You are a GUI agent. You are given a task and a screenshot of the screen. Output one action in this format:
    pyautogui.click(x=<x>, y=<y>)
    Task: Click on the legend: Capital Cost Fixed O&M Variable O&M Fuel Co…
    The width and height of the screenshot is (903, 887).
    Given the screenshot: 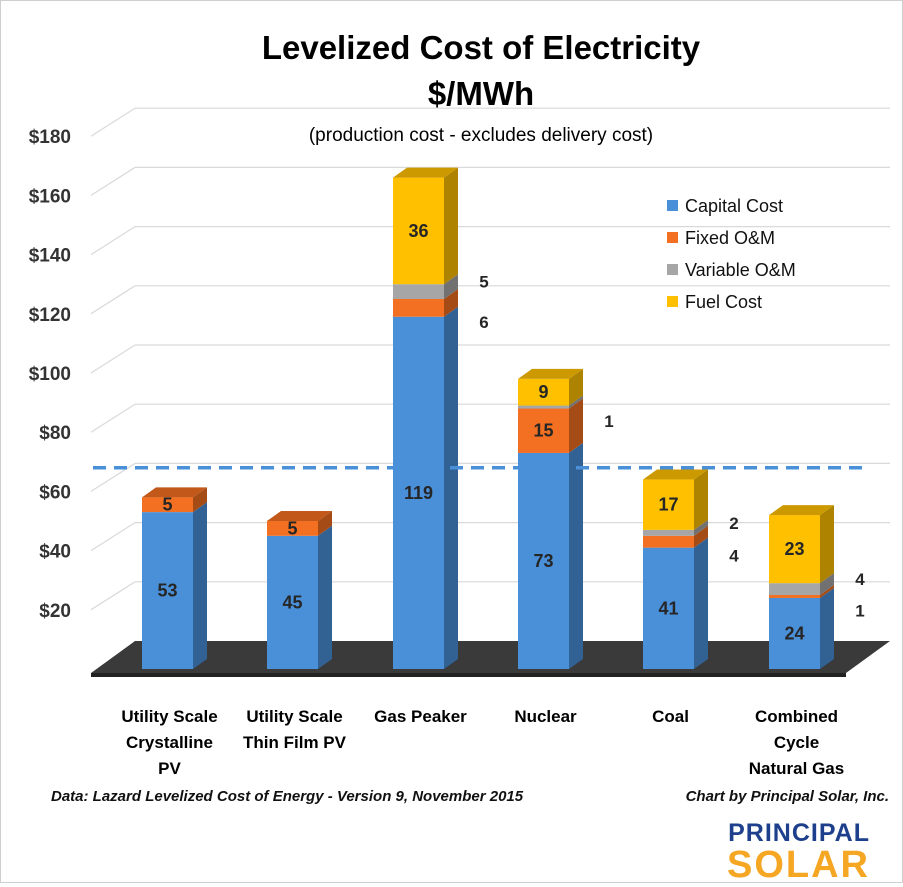 What is the action you would take?
    pyautogui.click(x=731, y=254)
    